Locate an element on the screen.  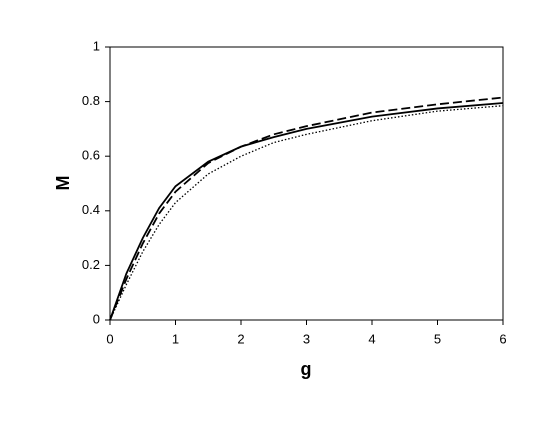
y-tick-label: 0.6 is located at coordinates (91, 155).